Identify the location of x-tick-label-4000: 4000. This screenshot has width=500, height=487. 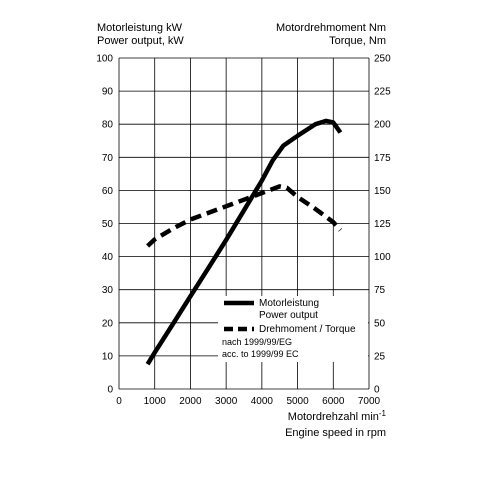
(262, 401).